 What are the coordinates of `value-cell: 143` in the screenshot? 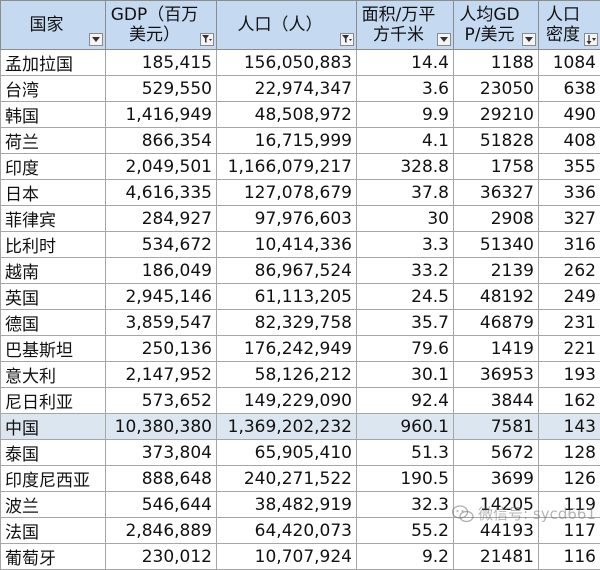 It's located at (569, 427).